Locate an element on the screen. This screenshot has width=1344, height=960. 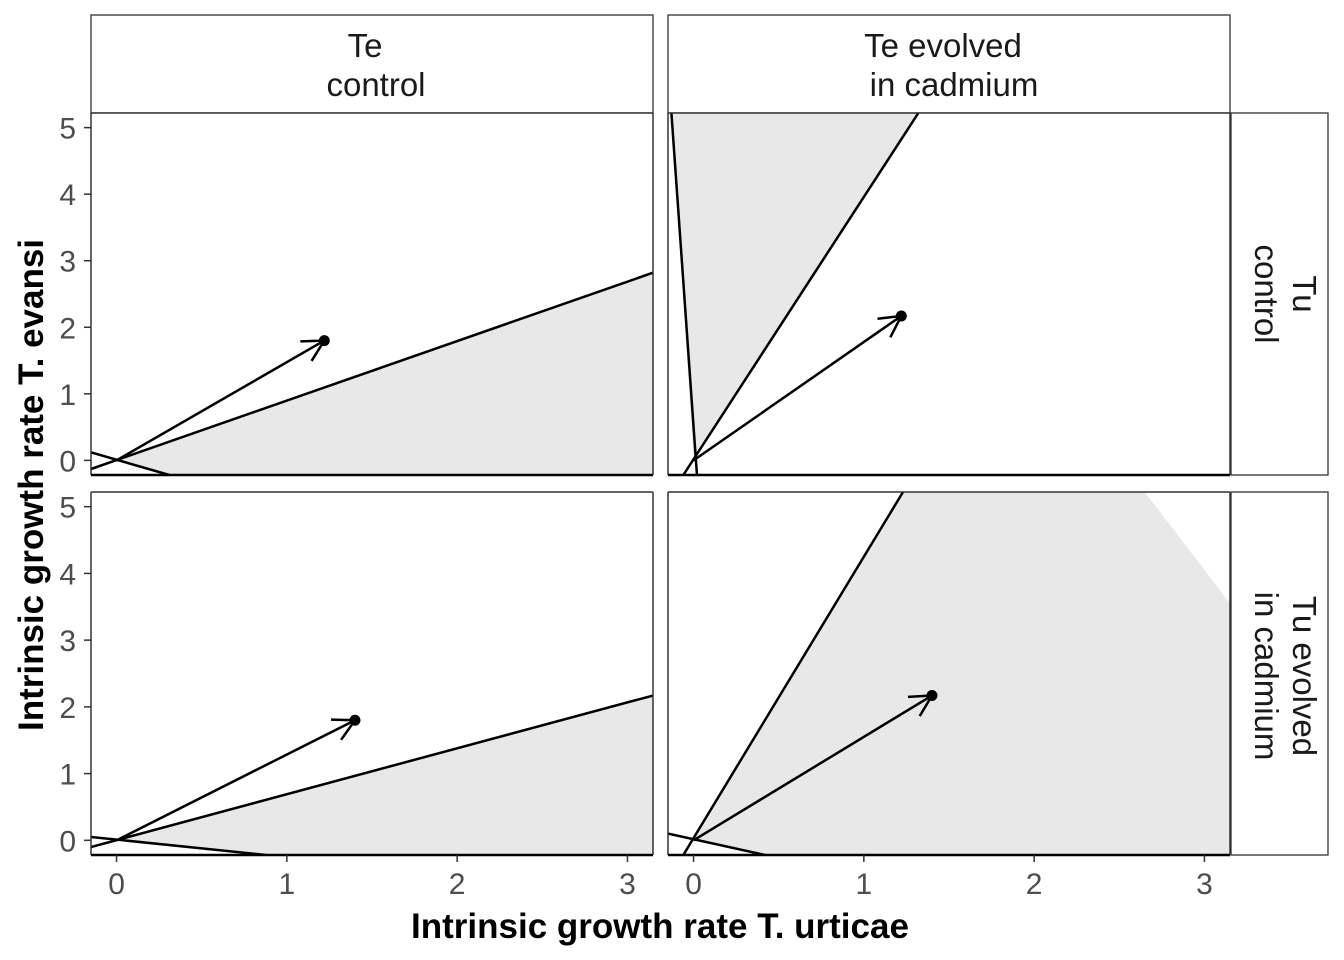
y-axis-row-1: 0 1 2 3 4 5 is located at coordinates (75, 295).